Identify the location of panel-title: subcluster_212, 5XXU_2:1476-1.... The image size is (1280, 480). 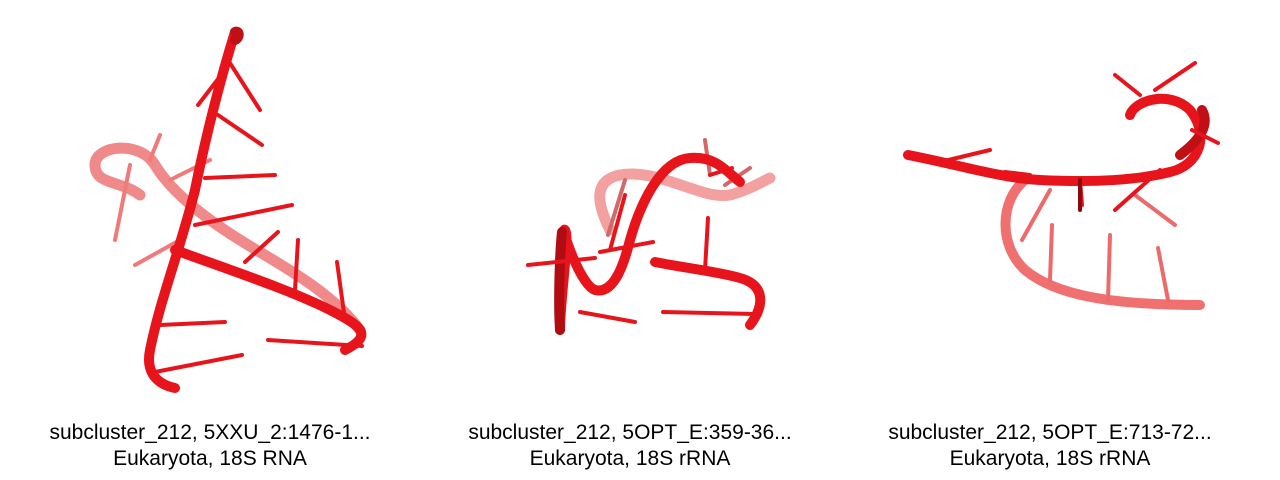
(210, 432).